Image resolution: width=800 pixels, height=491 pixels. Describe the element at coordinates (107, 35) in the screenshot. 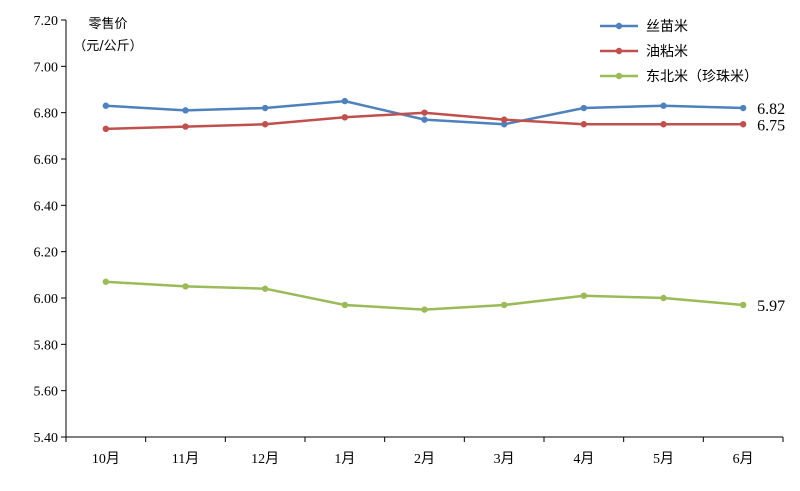

I see `y-axis-label: 零售价 （元/公斤）` at that location.